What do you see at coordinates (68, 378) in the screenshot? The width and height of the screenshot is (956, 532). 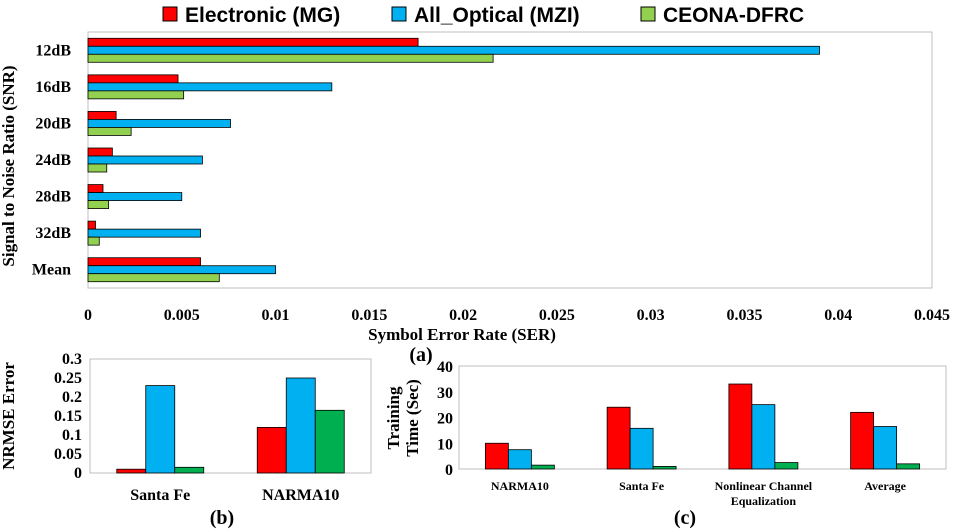 I see `chart-b-y-tick-5: 0.25` at bounding box center [68, 378].